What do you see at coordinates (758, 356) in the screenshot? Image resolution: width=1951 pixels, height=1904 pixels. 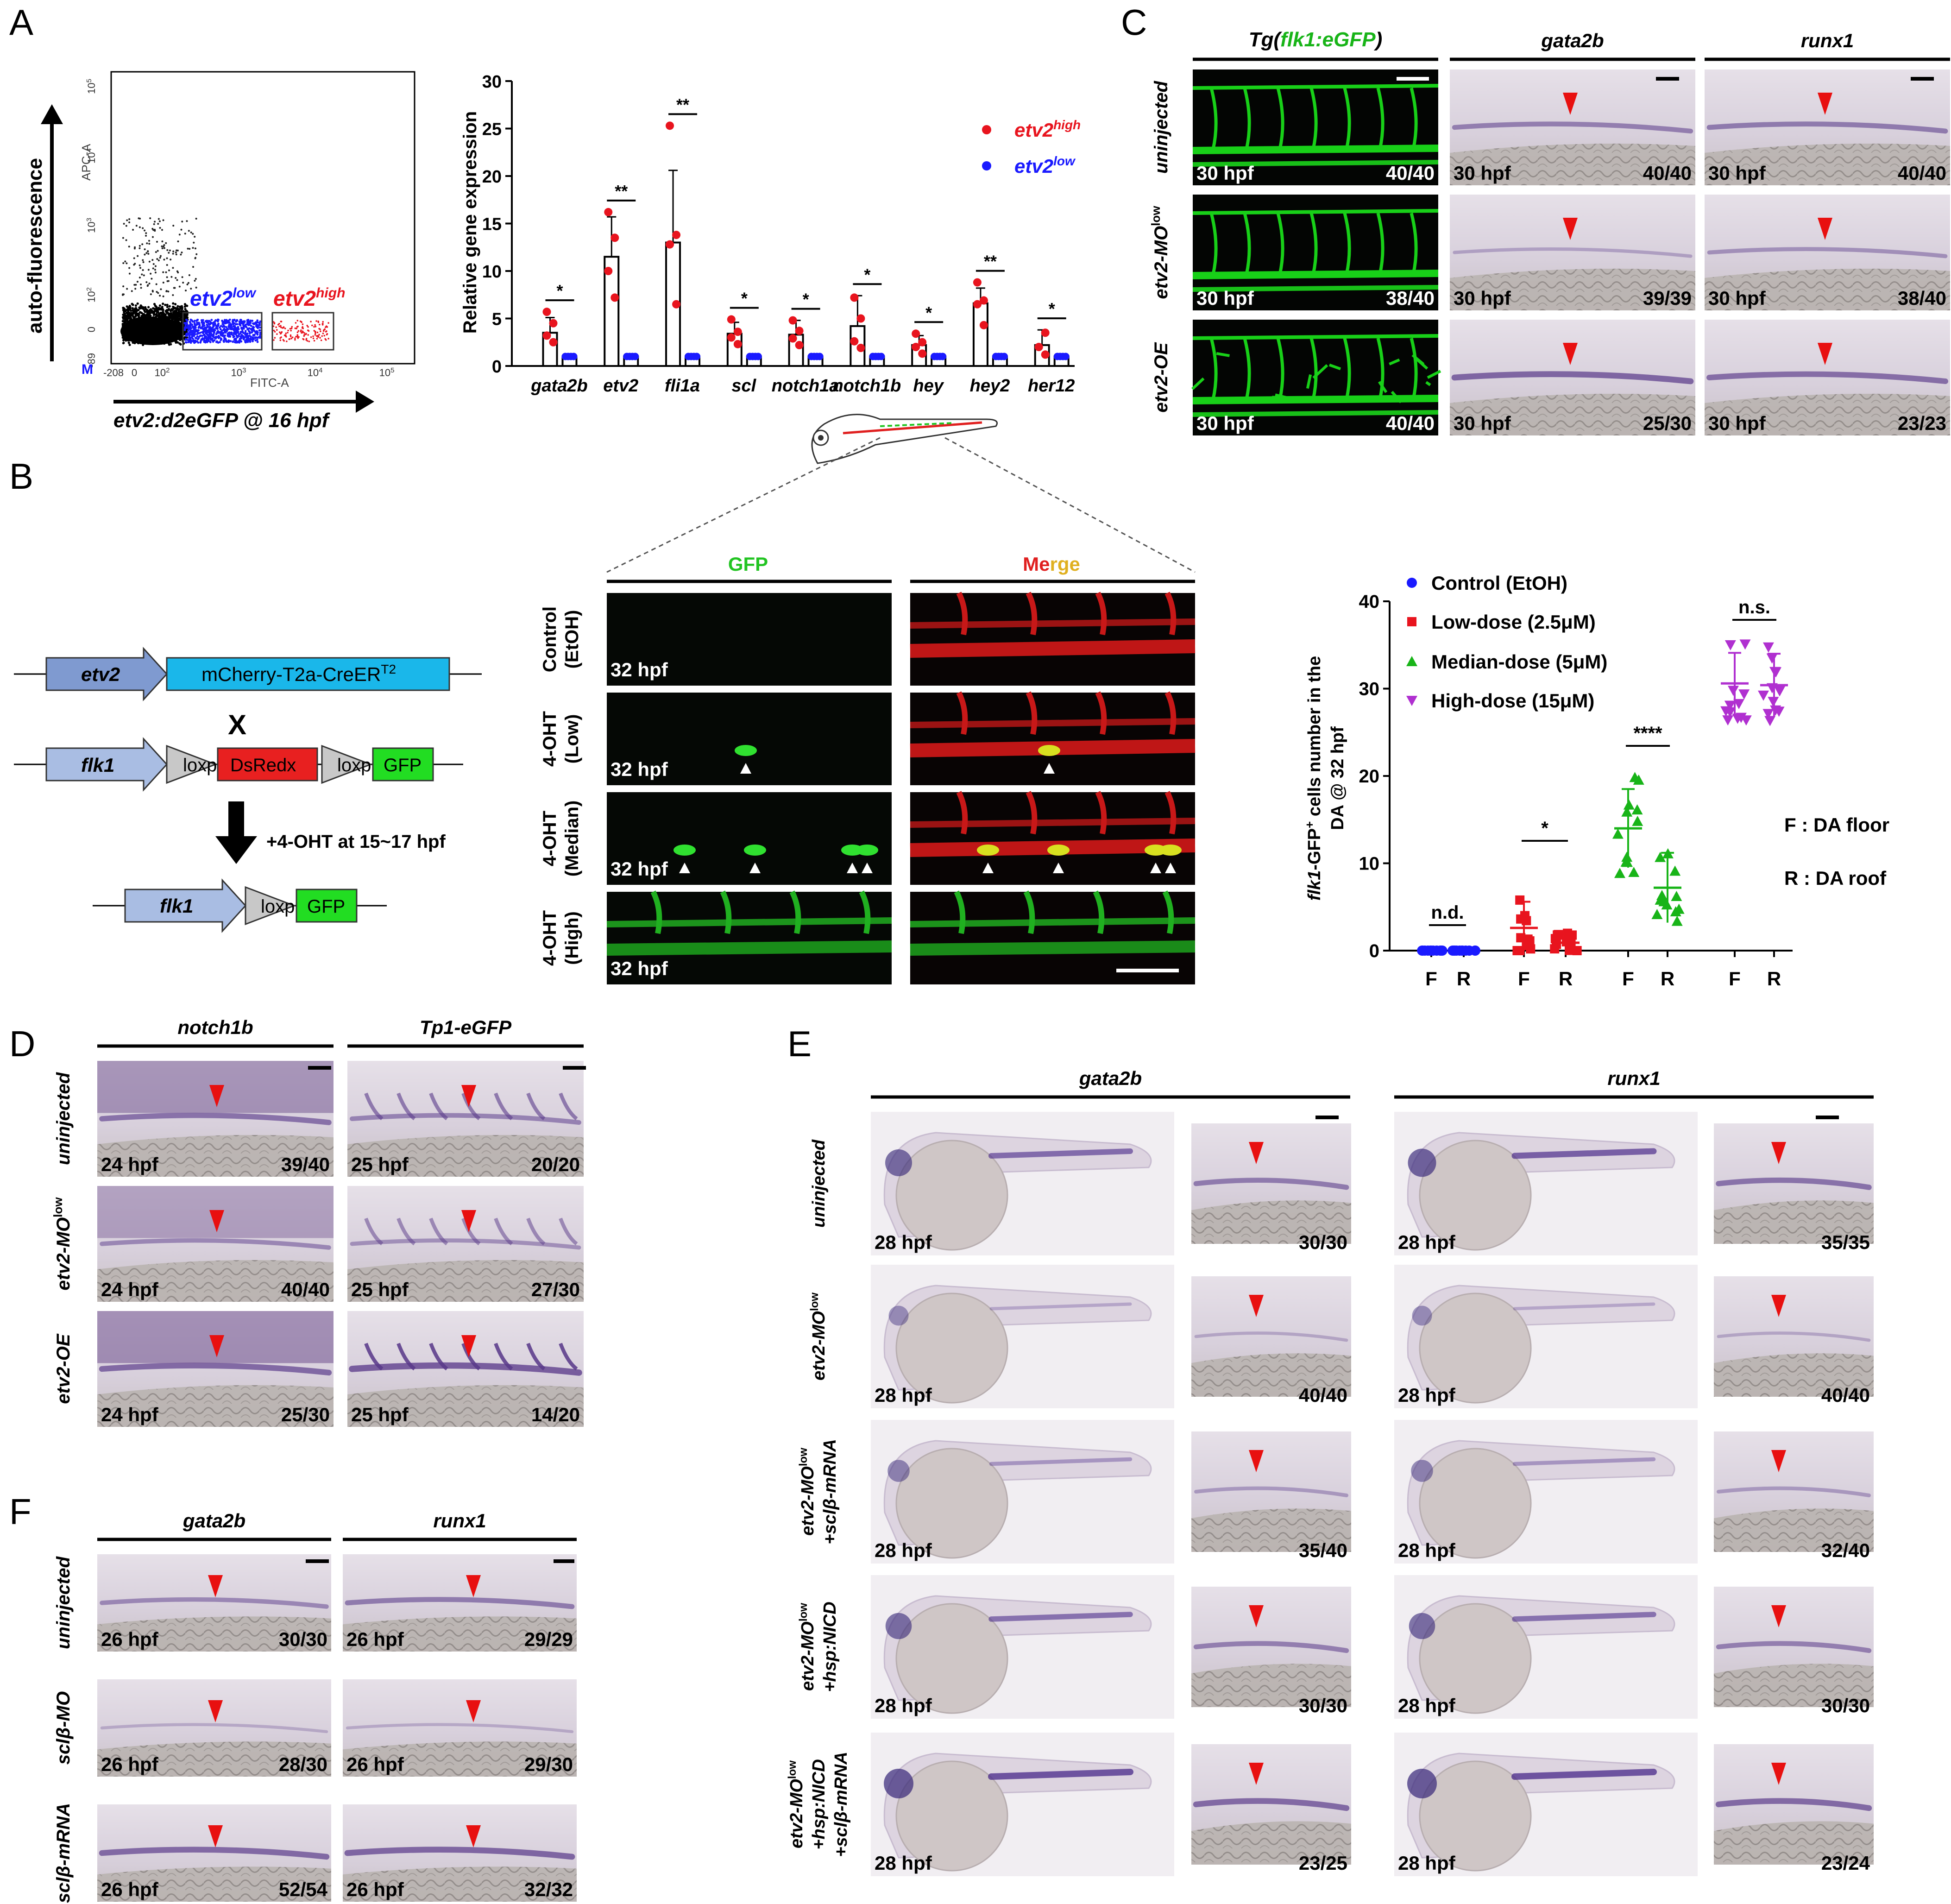 I see `point-low` at bounding box center [758, 356].